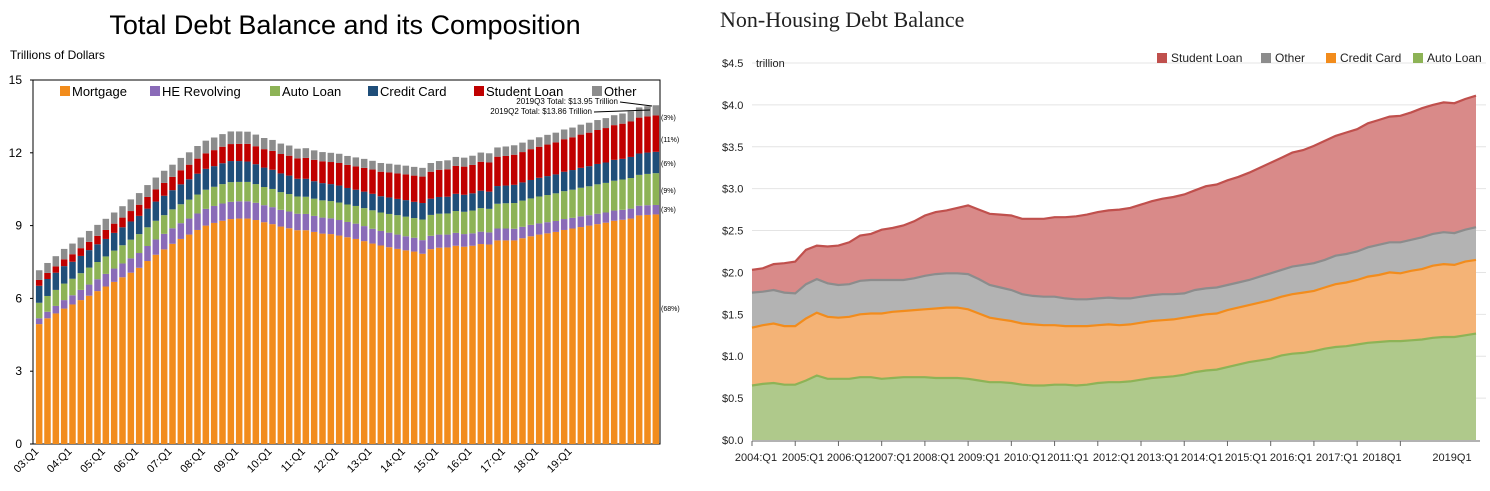 The height and width of the screenshot is (491, 1490). I want to click on annotation-q3-total: 2019Q3 Total: $13.95 Trillion, so click(567, 101).